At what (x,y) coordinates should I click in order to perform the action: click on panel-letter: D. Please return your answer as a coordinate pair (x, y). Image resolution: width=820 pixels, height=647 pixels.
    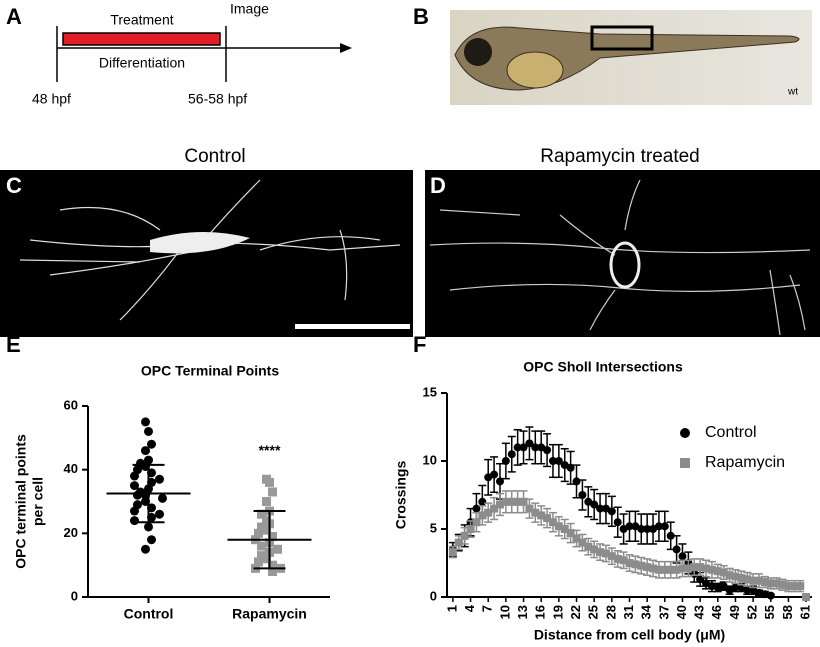
    Looking at the image, I should click on (438, 185).